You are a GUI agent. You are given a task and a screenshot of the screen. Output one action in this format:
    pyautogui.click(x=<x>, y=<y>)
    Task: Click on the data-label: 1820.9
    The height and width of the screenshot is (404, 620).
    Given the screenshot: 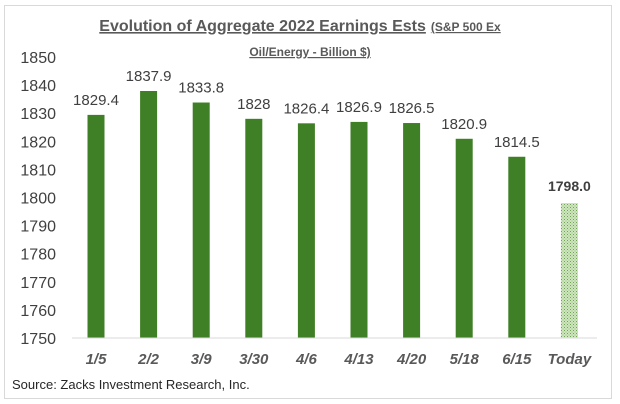 What is the action you would take?
    pyautogui.click(x=464, y=124)
    